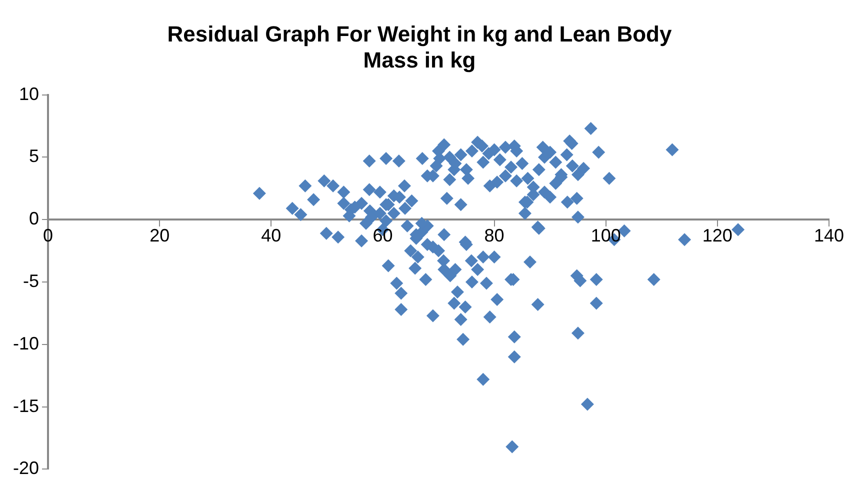 This screenshot has height=483, width=859. What do you see at coordinates (494, 236) in the screenshot?
I see `x-tick-label: 80` at bounding box center [494, 236].